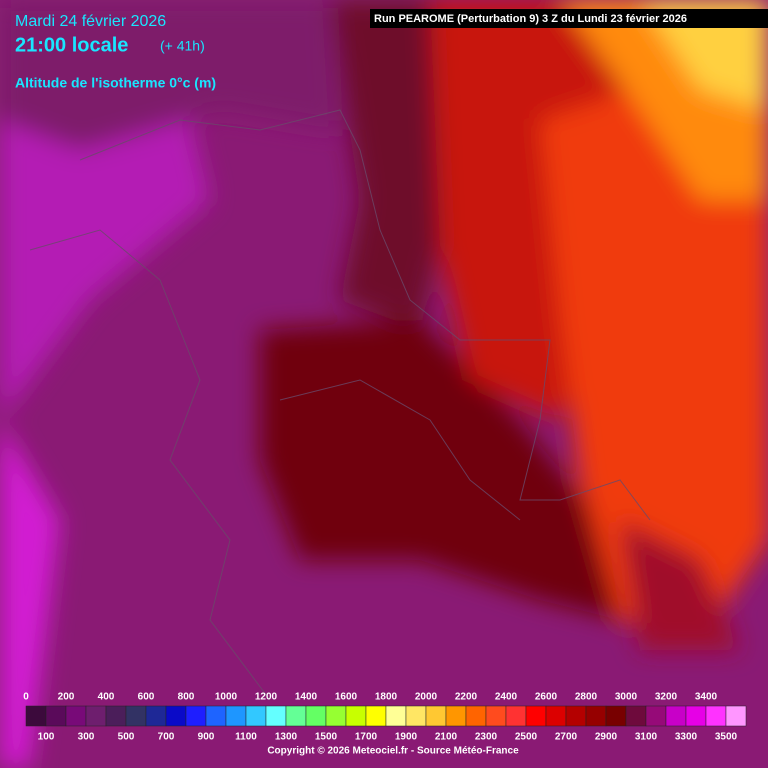 The height and width of the screenshot is (768, 768). I want to click on legend-label: 3200, so click(666, 697).